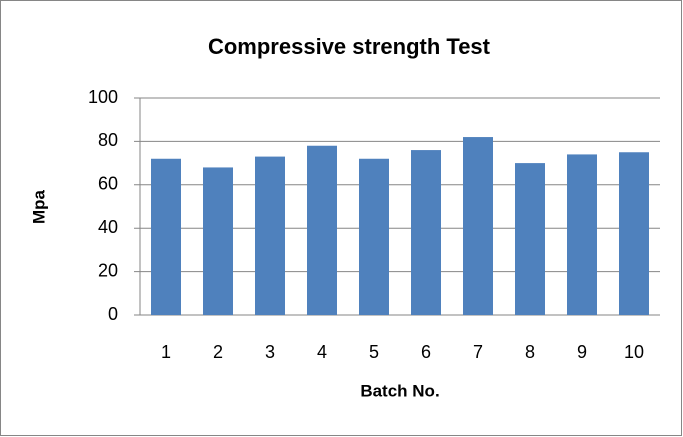 This screenshot has height=437, width=683. What do you see at coordinates (349, 46) in the screenshot?
I see `chart-title: Compressive strength Test` at bounding box center [349, 46].